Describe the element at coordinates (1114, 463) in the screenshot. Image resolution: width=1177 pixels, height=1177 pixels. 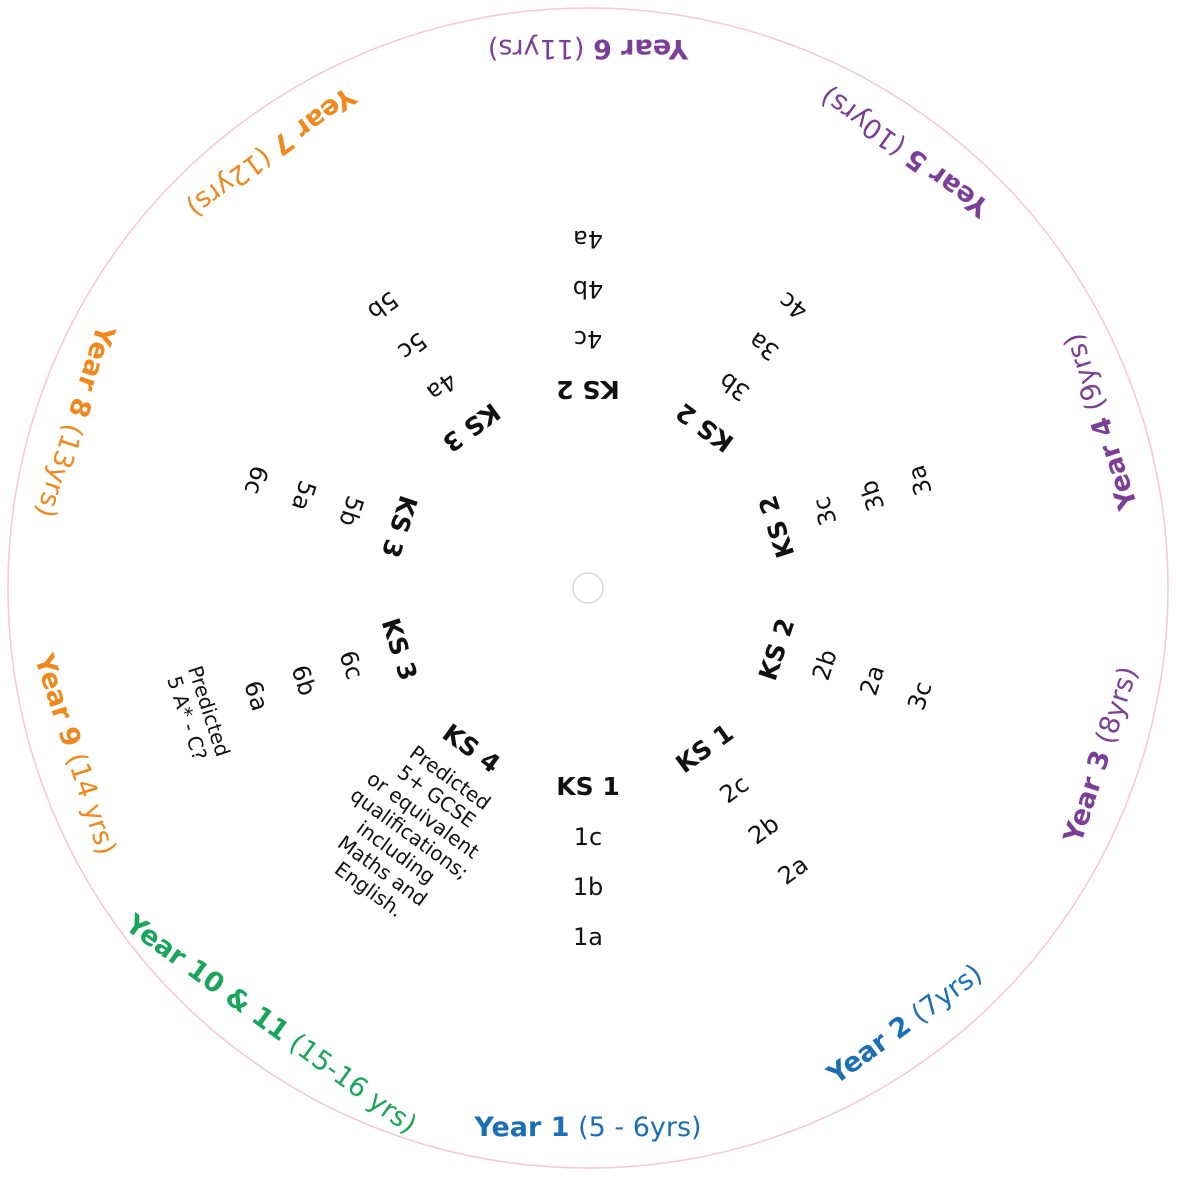
I see `year-label-name: Year 4` at that location.